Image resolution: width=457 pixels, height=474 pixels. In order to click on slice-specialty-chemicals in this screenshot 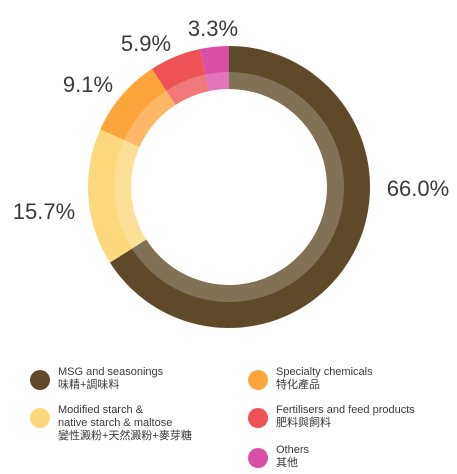, I will do `click(138, 107)`.